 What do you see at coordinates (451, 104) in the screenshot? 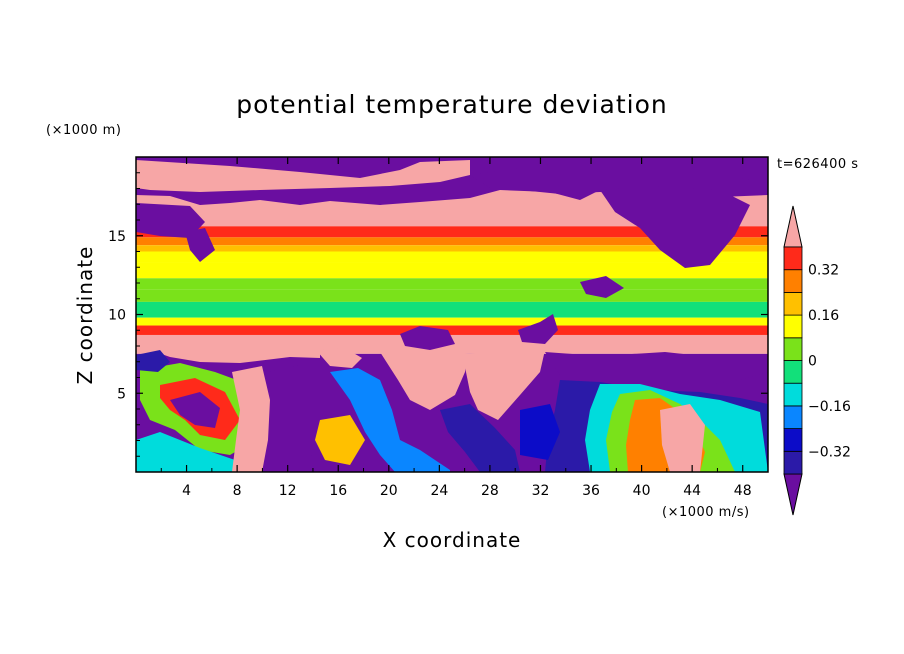
I see `chart-title: potential temperature deviation` at bounding box center [451, 104].